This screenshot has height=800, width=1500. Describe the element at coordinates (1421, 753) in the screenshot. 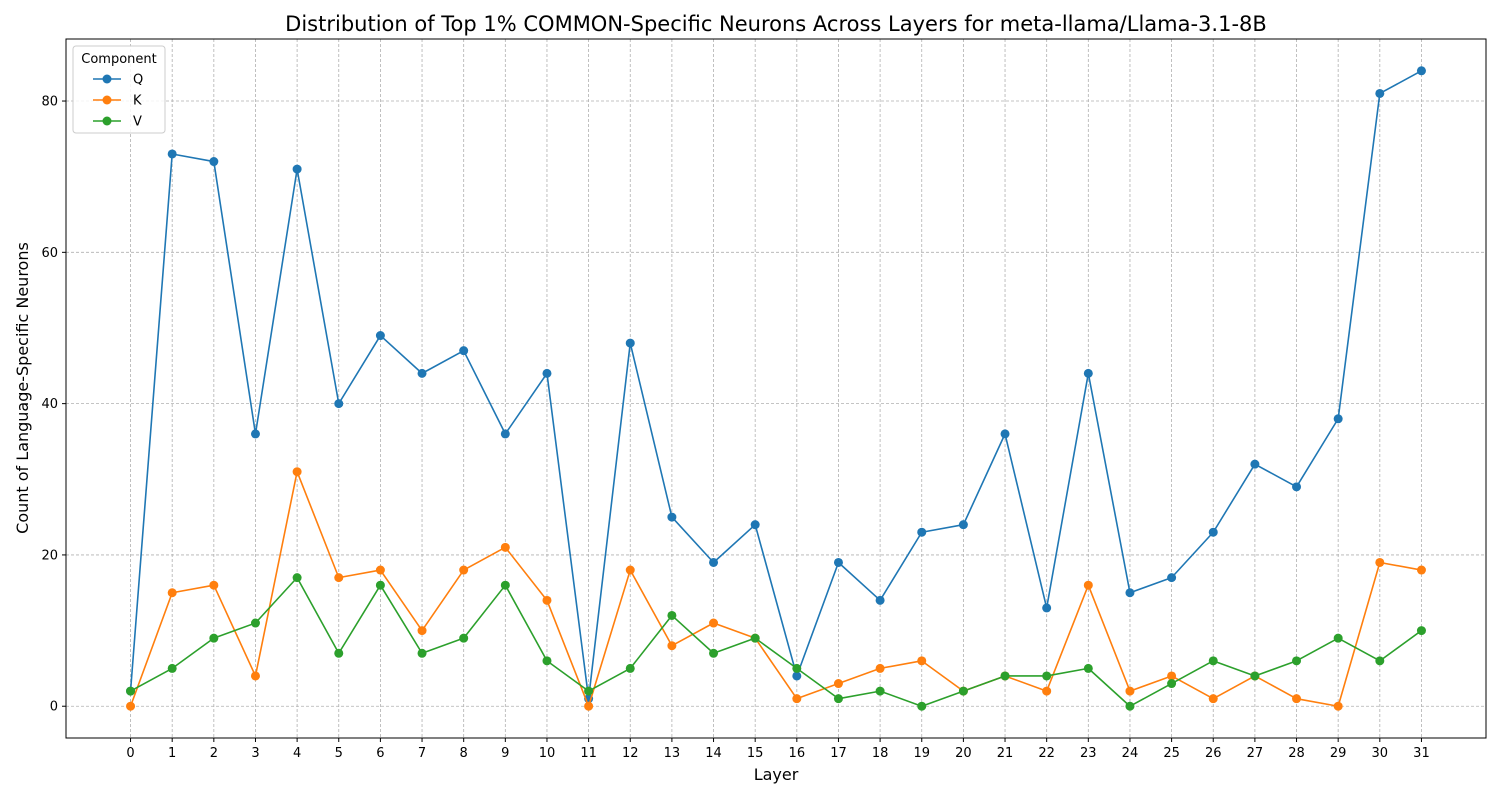

I see `x-tick-label: 31` at that location.